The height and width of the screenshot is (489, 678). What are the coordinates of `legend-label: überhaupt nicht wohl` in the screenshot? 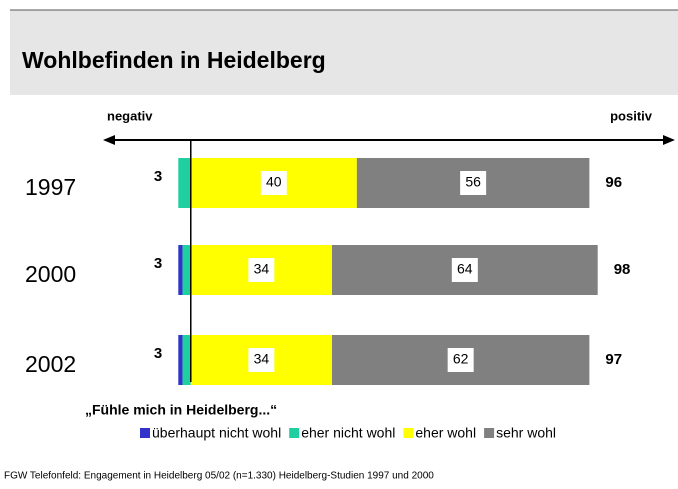 It's located at (216, 433).